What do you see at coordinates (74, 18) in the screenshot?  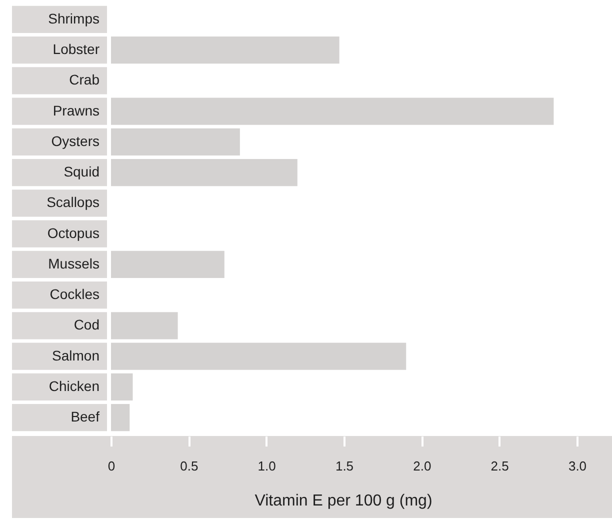 I see `y-tick-label: Shrimps` at bounding box center [74, 18].